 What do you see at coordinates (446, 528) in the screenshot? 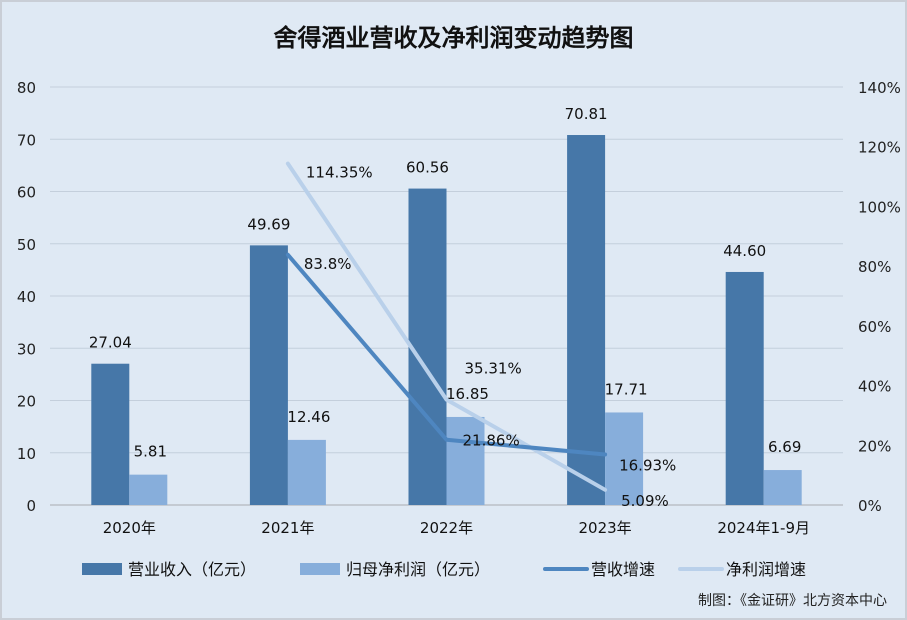
I see `x-tick-label: 2022年` at bounding box center [446, 528].